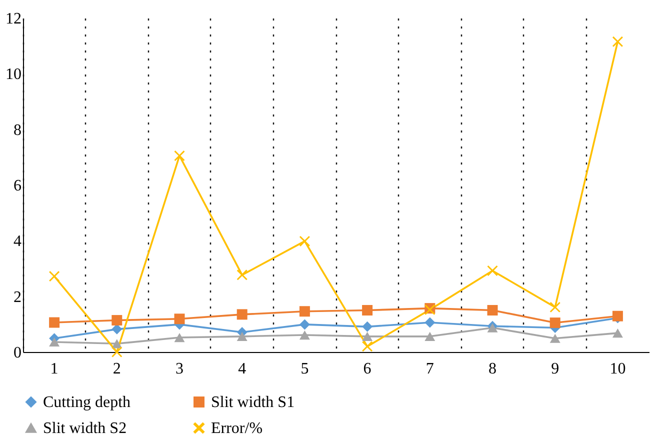  I want to click on legend-label: Cutting depth, so click(87, 402).